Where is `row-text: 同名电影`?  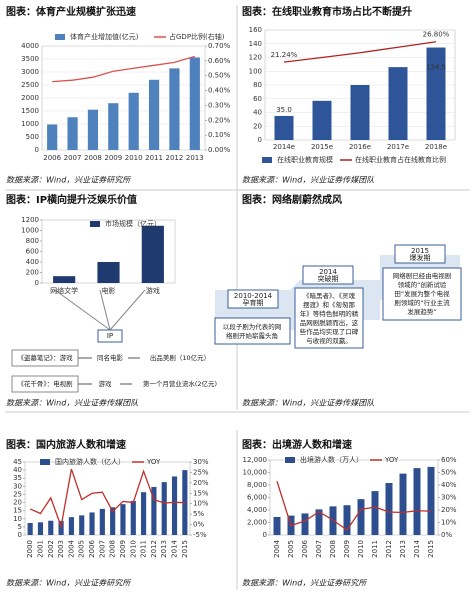 row-text: 同名电影 is located at coordinates (110, 357).